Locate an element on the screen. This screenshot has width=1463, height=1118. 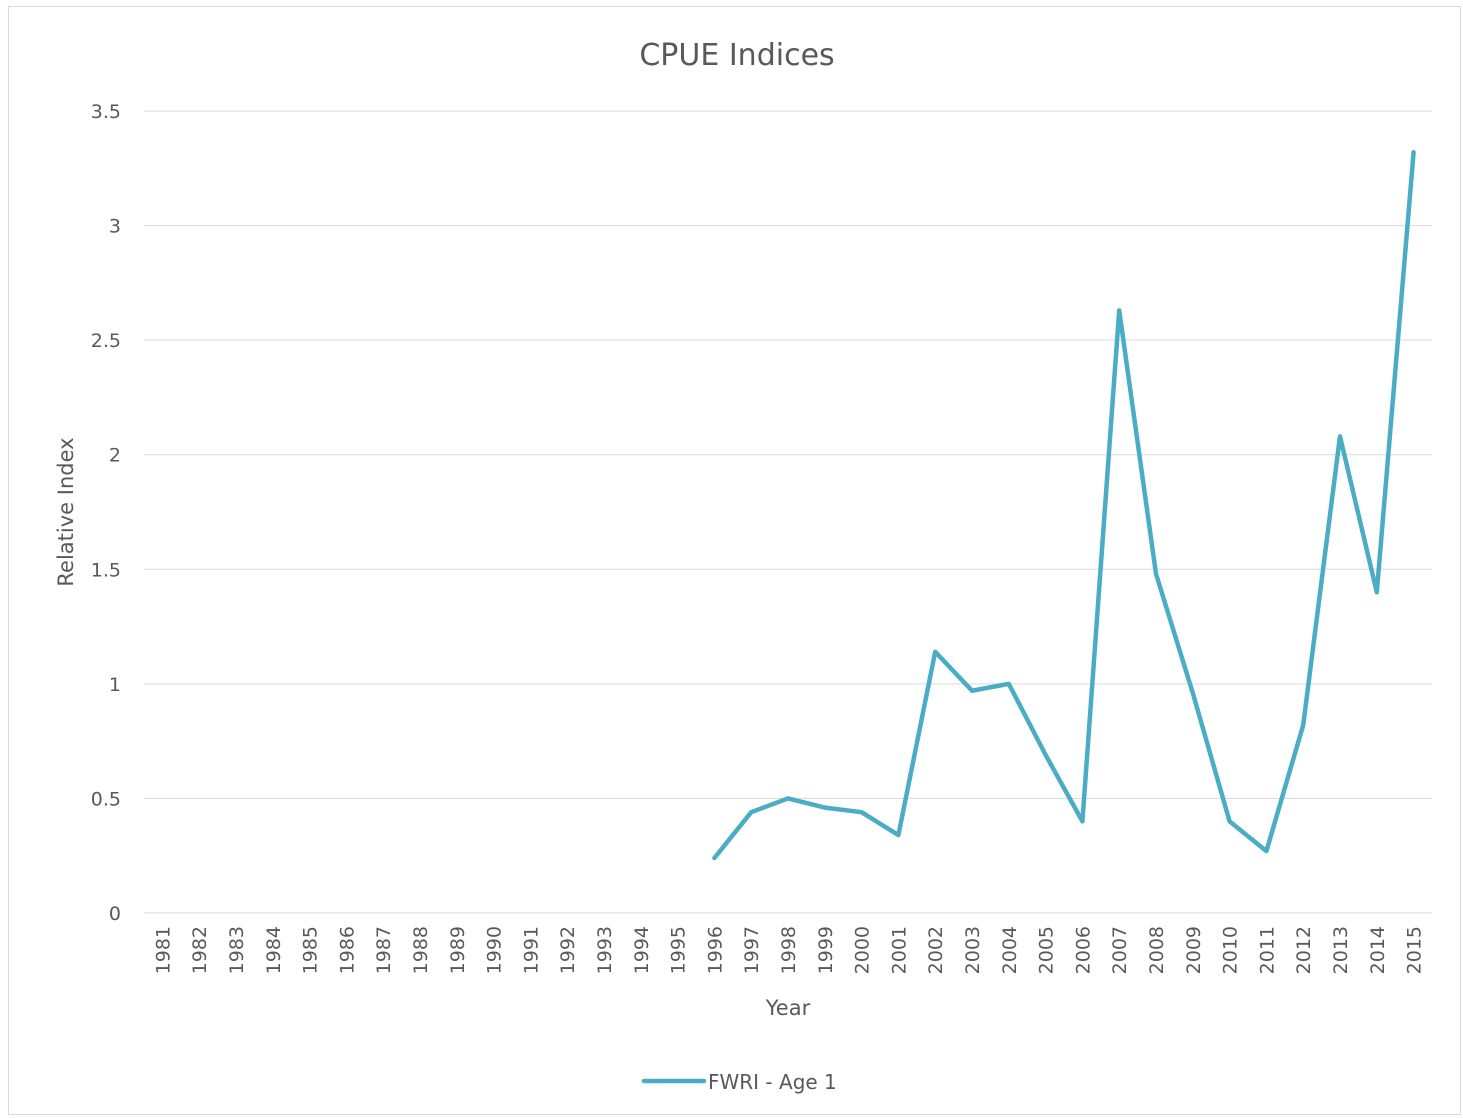
x-tick-label: 2005 is located at coordinates (1047, 950).